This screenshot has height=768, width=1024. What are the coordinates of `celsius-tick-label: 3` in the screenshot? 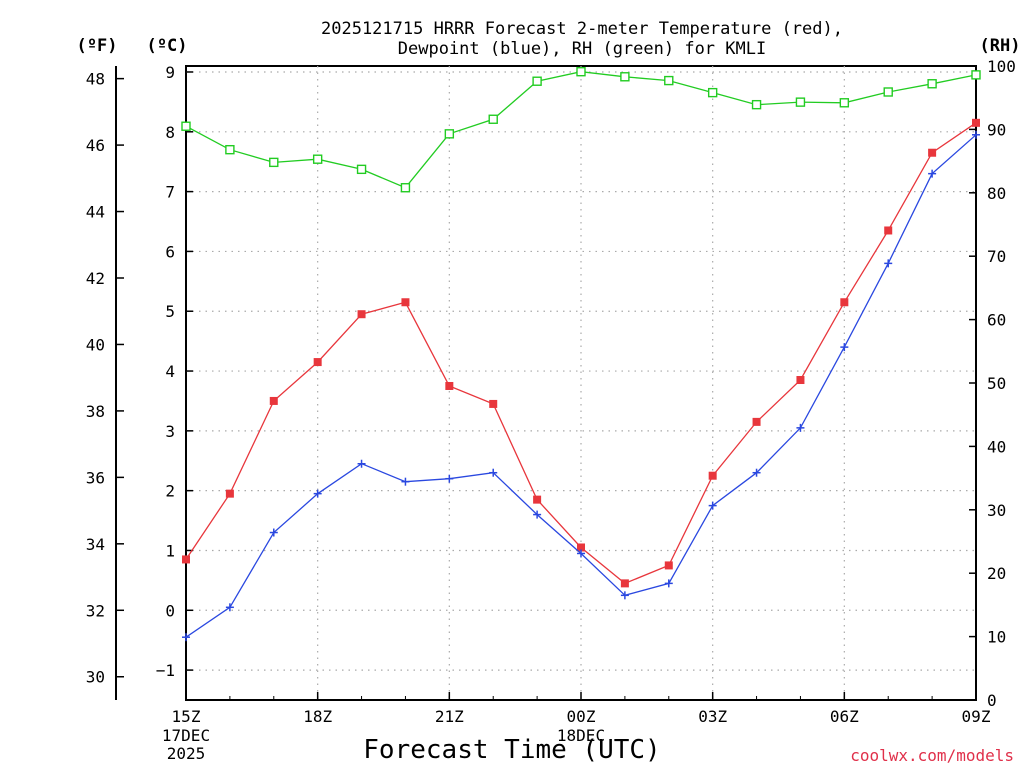 It's located at (170, 431).